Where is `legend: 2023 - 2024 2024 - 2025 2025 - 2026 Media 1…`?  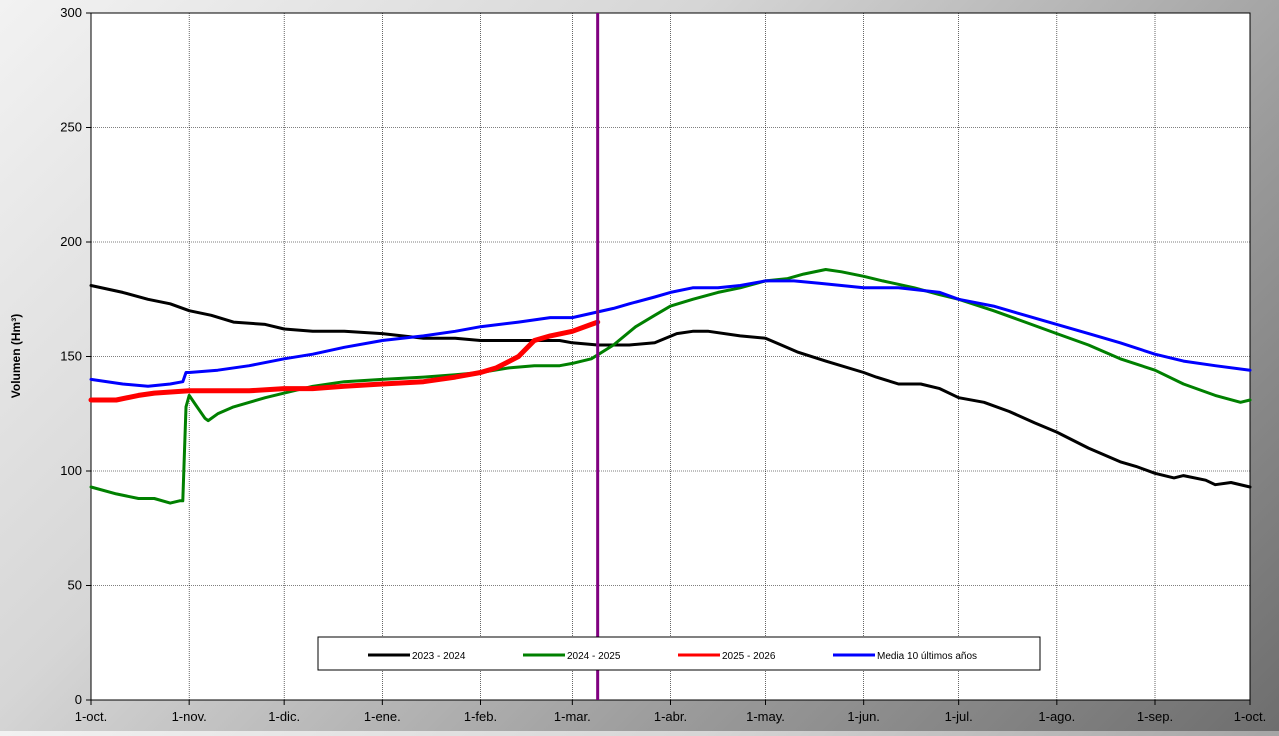
legend: 2023 - 2024 2024 - 2025 2025 - 2026 Media 1… is located at coordinates (672, 656).